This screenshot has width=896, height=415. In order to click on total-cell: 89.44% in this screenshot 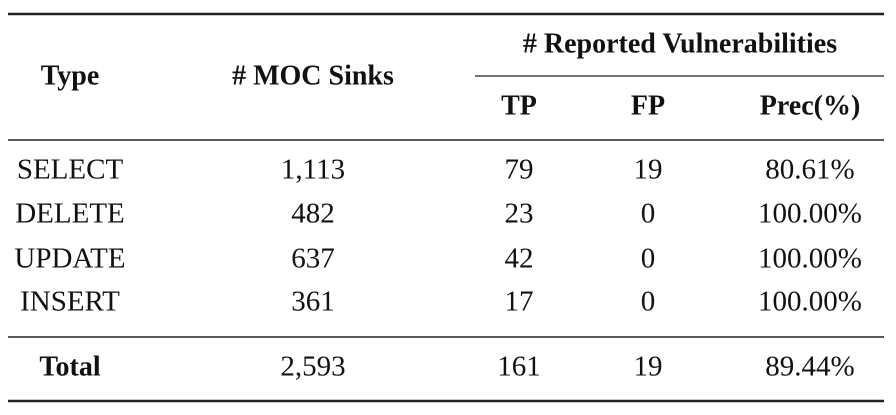, I will do `click(809, 367)`.